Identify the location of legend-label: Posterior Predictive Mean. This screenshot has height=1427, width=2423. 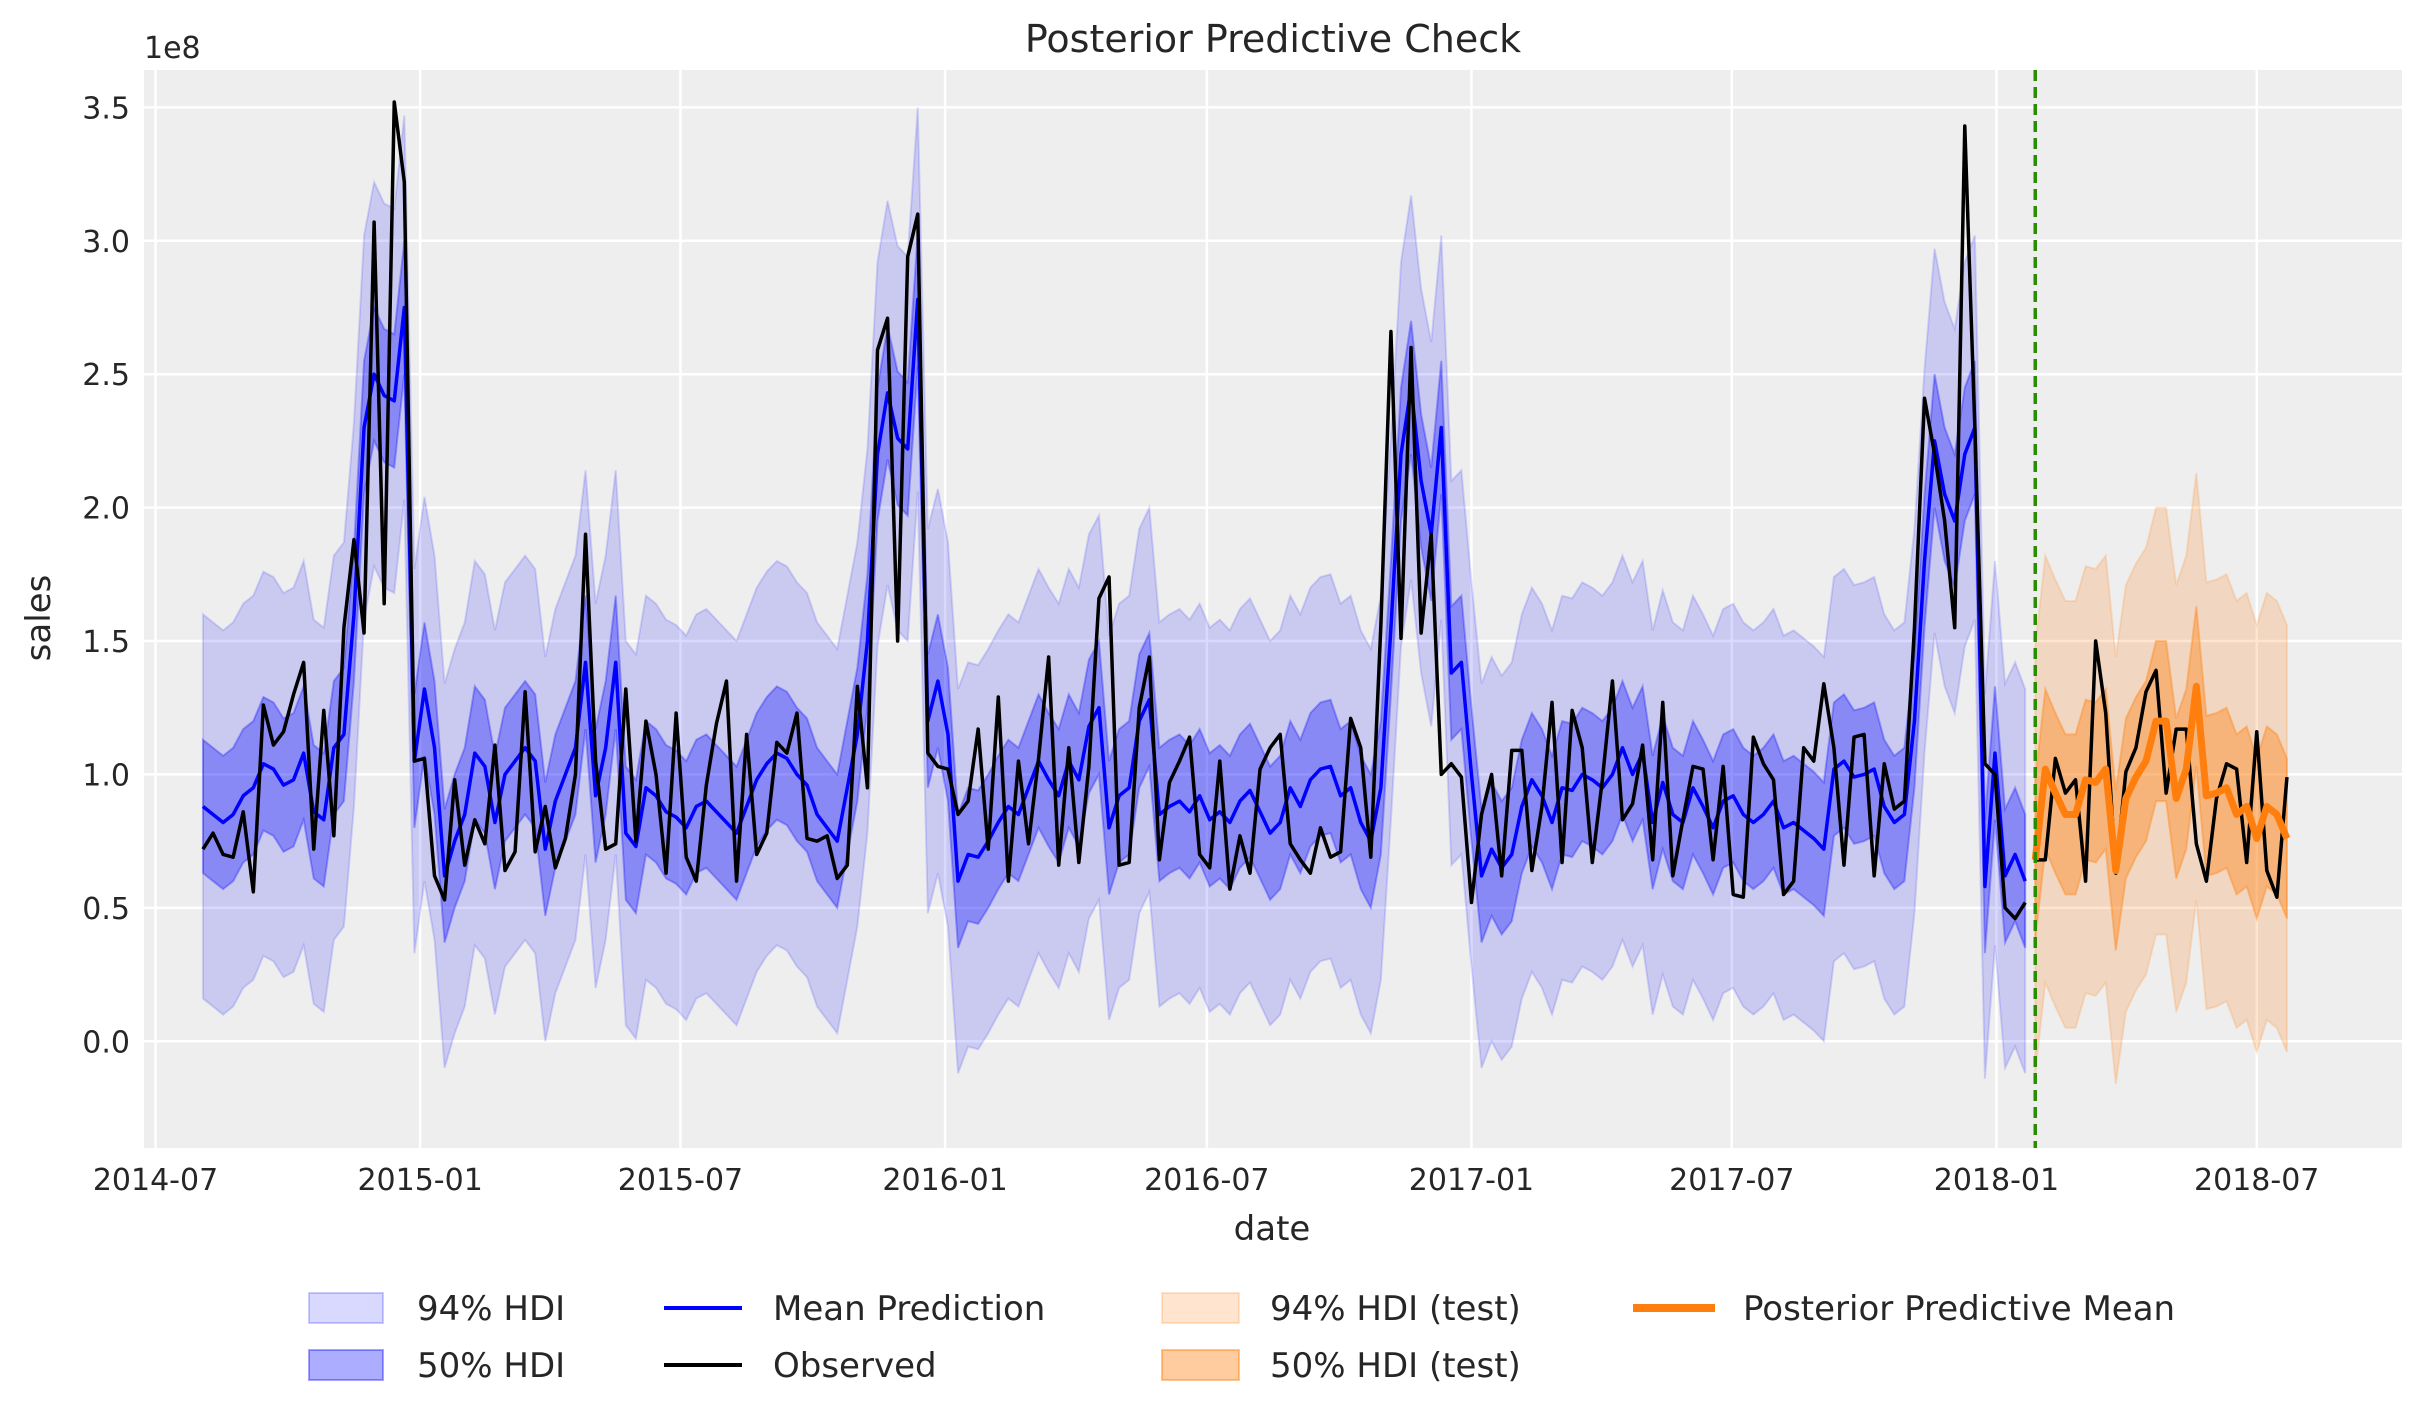
(1959, 1309).